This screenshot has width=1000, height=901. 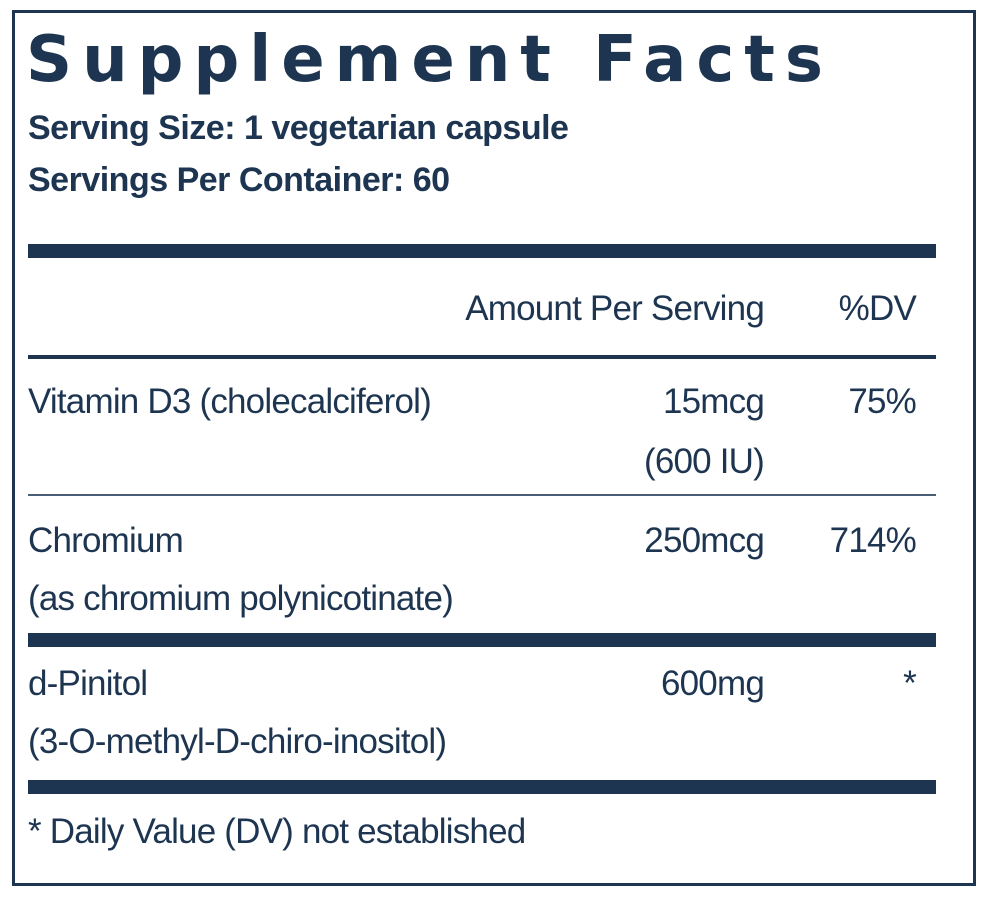 I want to click on nutrient-amount-vitamin-d3: 15mcg, so click(x=713, y=401).